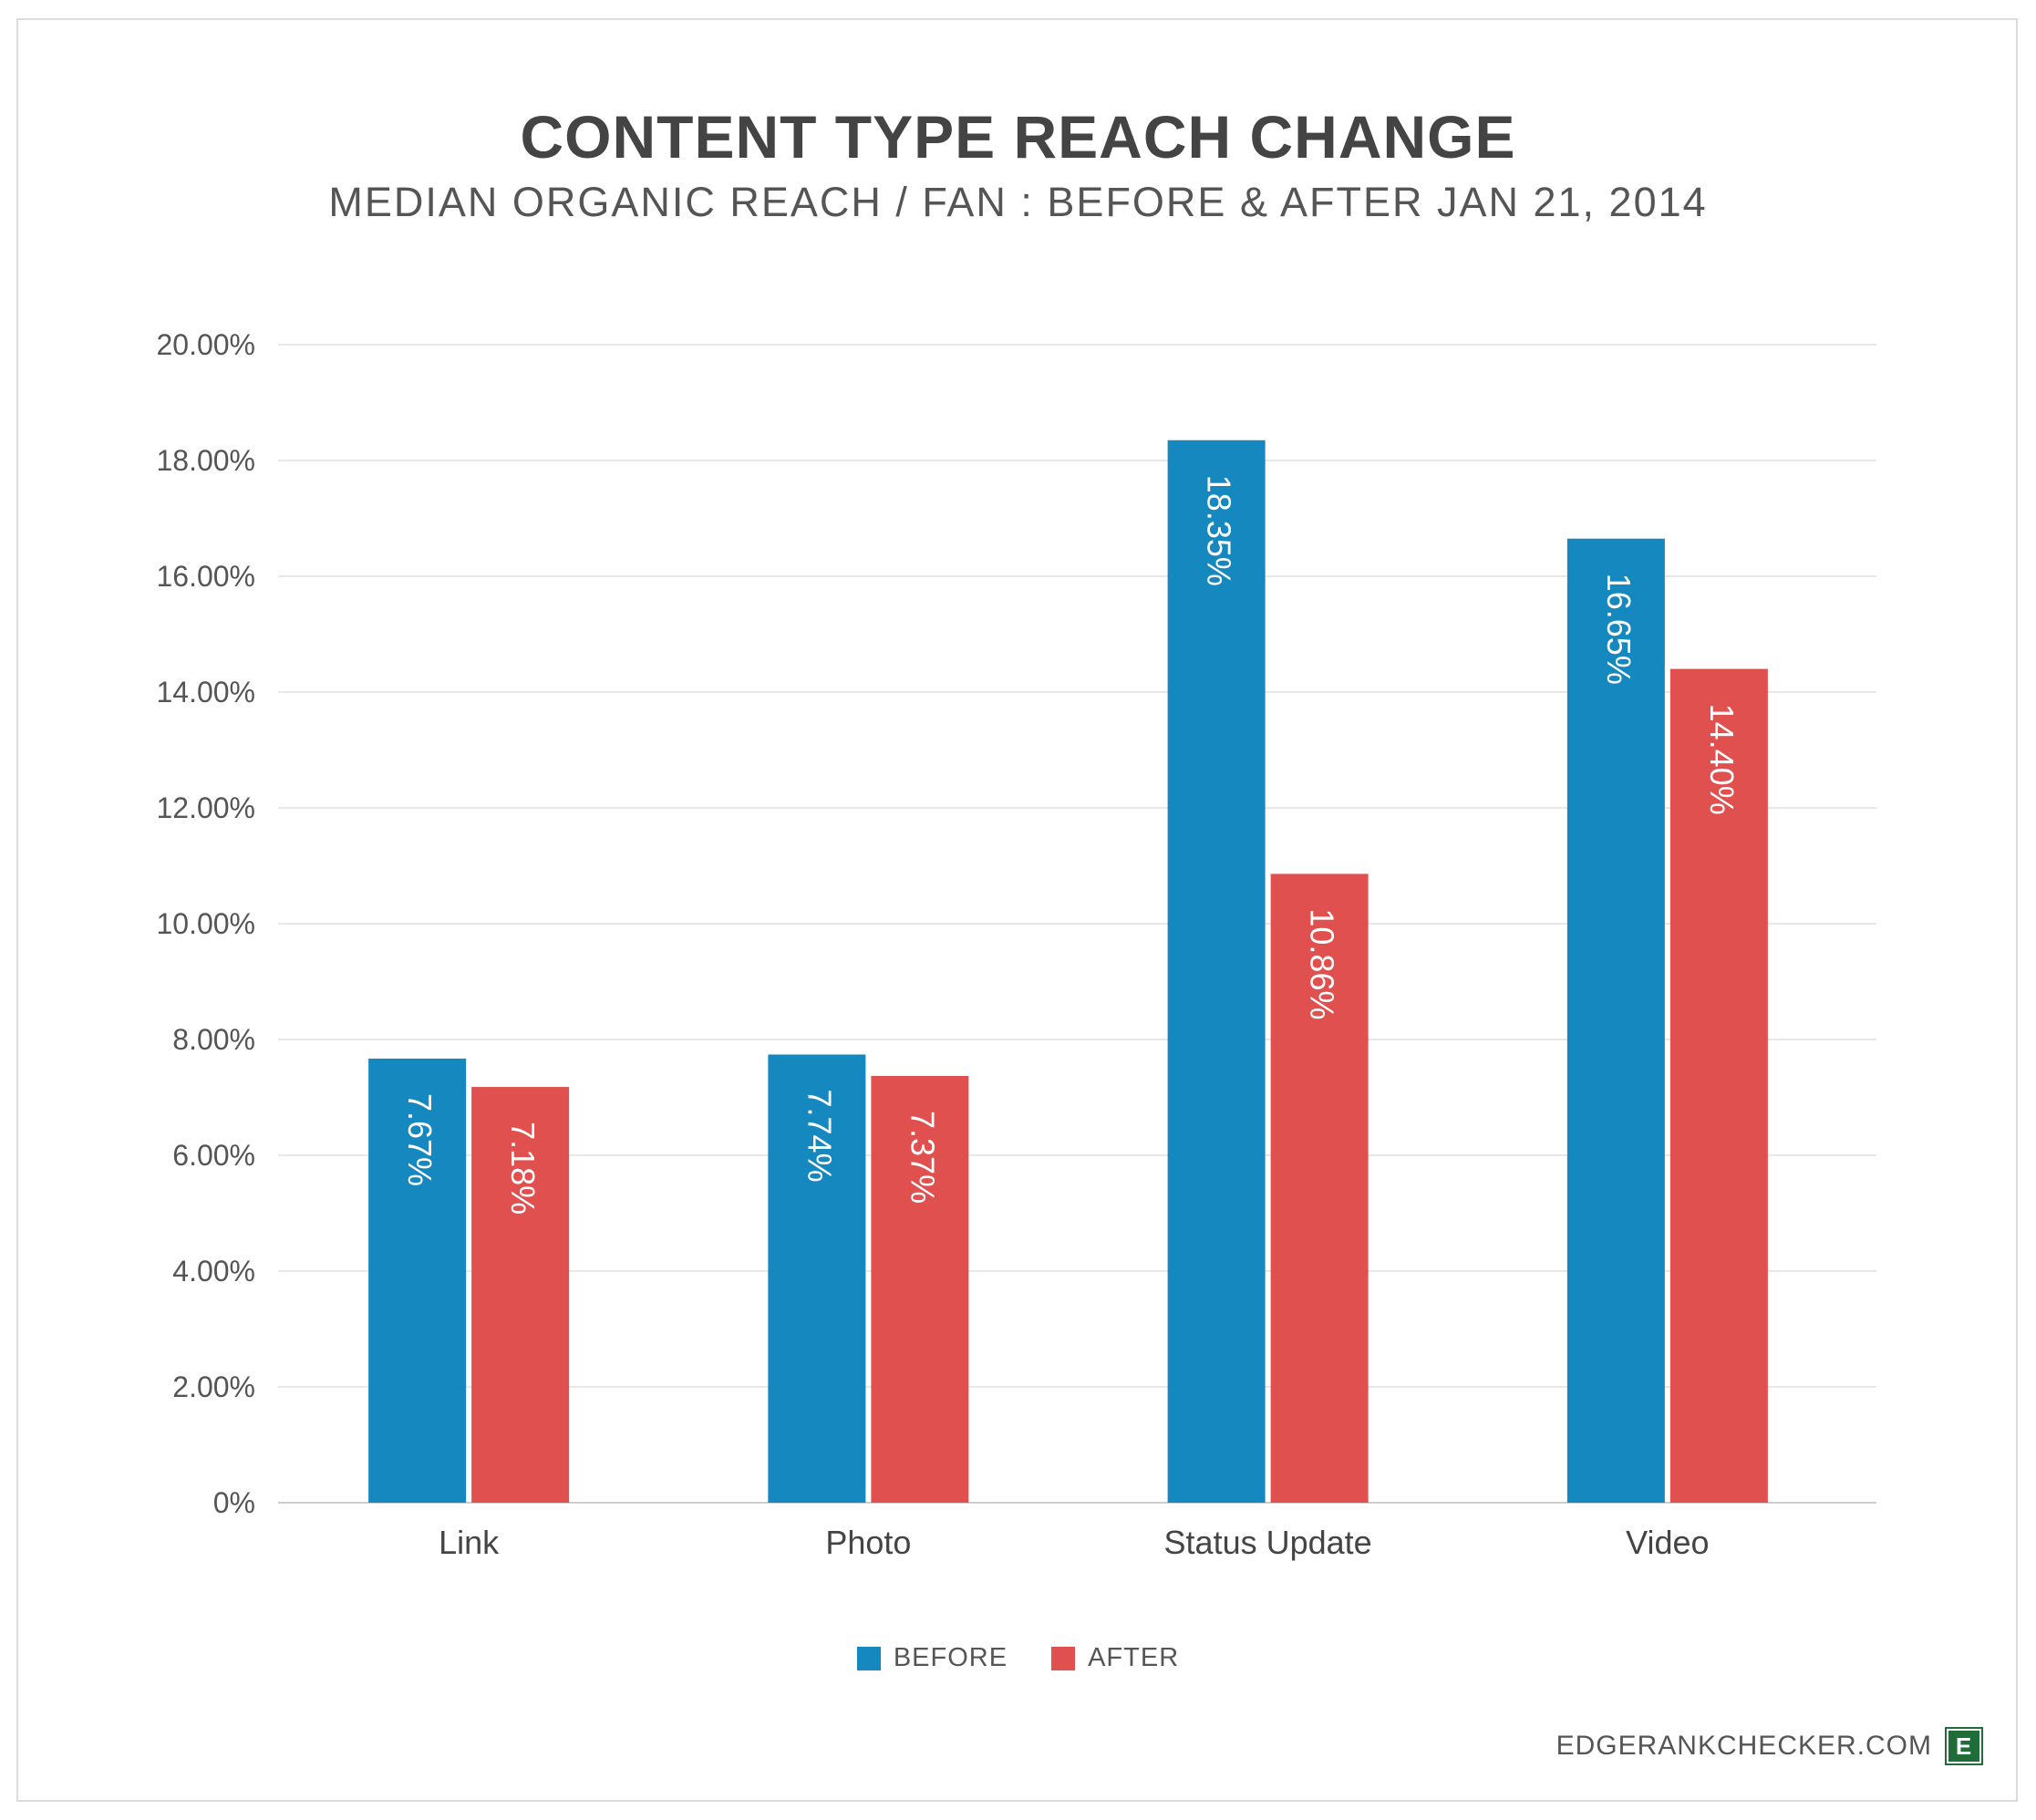 The height and width of the screenshot is (1820, 2036). I want to click on y-tick-label: 12.00%, so click(206, 808).